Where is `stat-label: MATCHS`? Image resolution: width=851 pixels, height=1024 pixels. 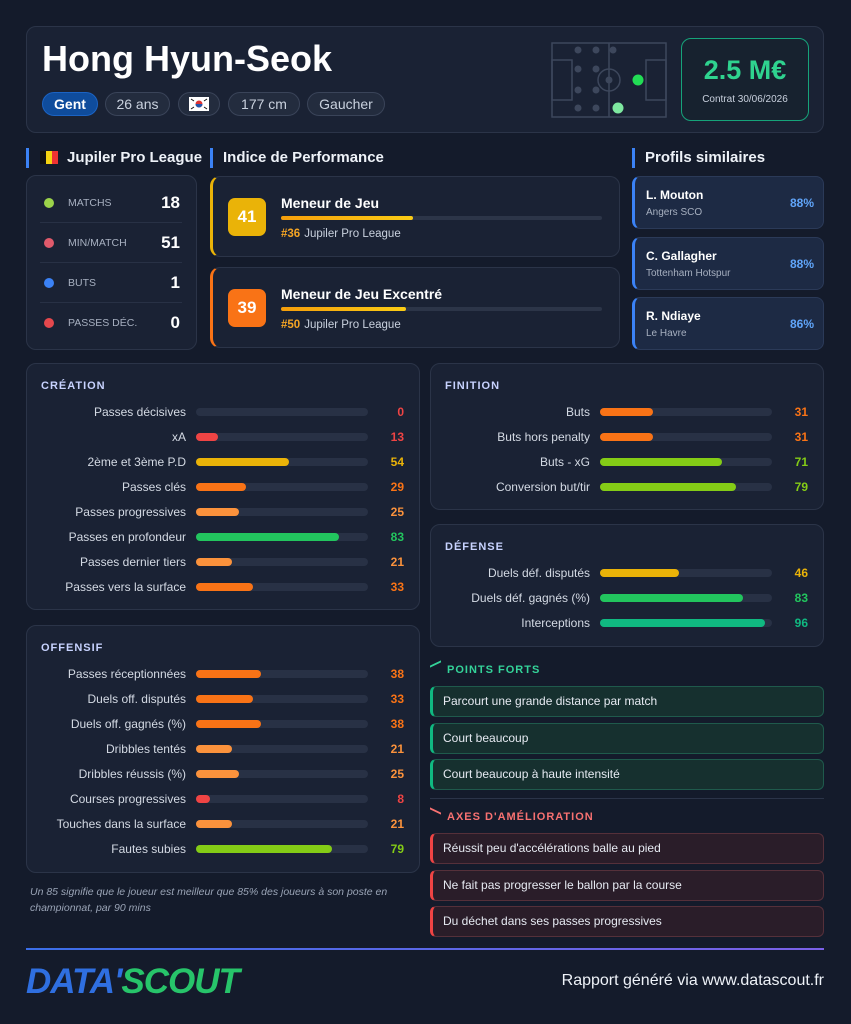 stat-label: MATCHS is located at coordinates (90, 203).